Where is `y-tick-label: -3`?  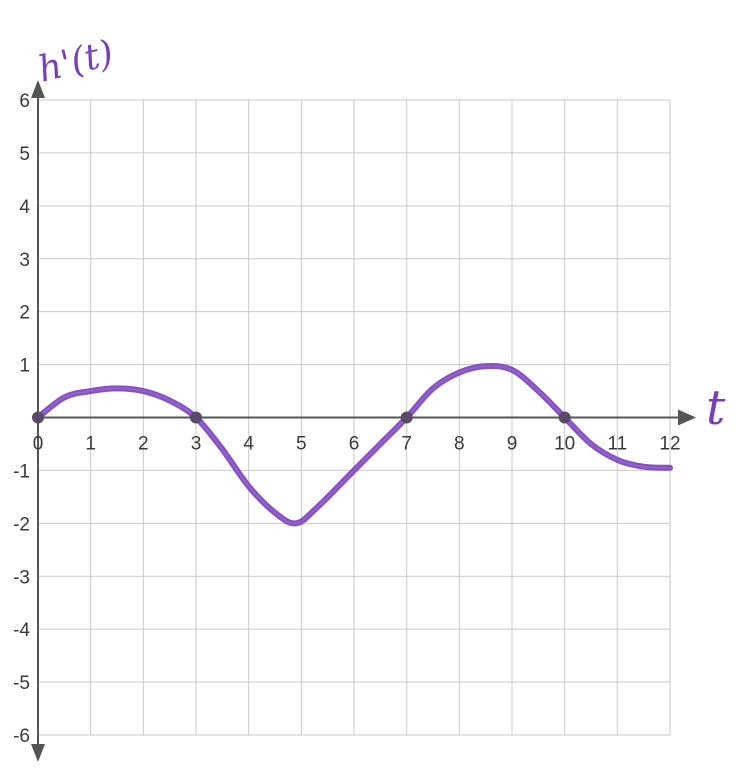 y-tick-label: -3 is located at coordinates (21, 577).